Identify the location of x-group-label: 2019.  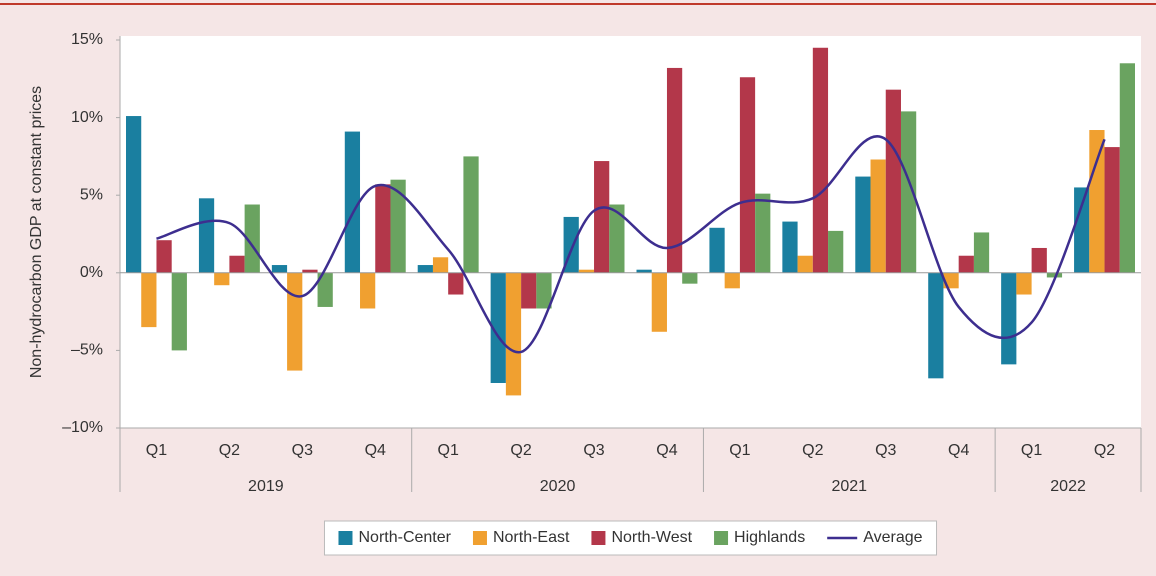
(266, 486).